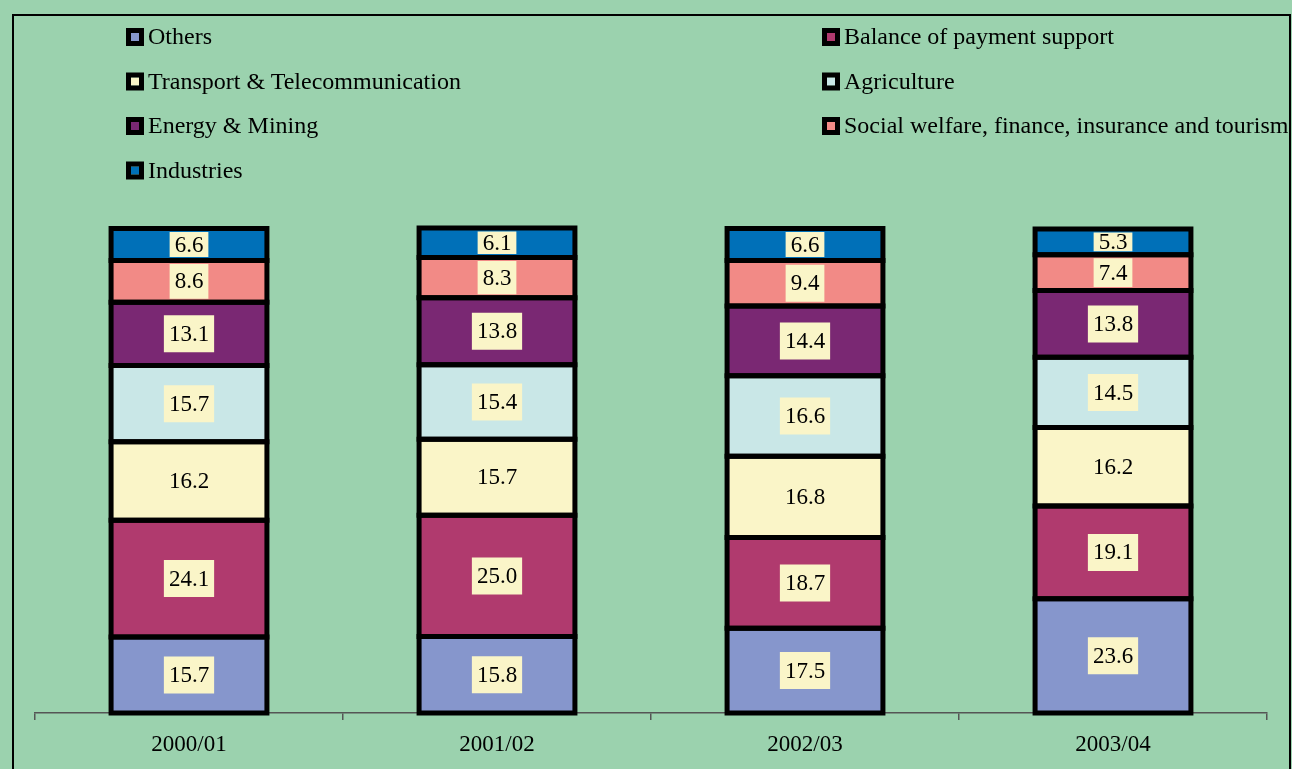 The width and height of the screenshot is (1292, 769). What do you see at coordinates (805, 670) in the screenshot?
I see `data-label: 17.5` at bounding box center [805, 670].